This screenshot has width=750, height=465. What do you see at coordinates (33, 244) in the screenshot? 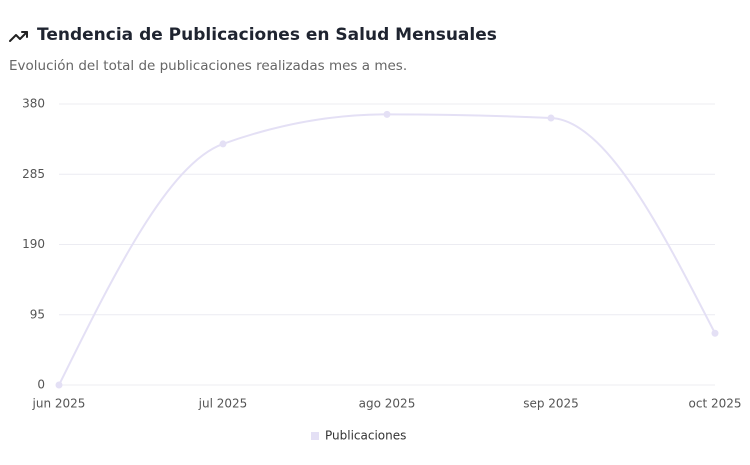
I see `y-tick-label: 190` at bounding box center [33, 244].